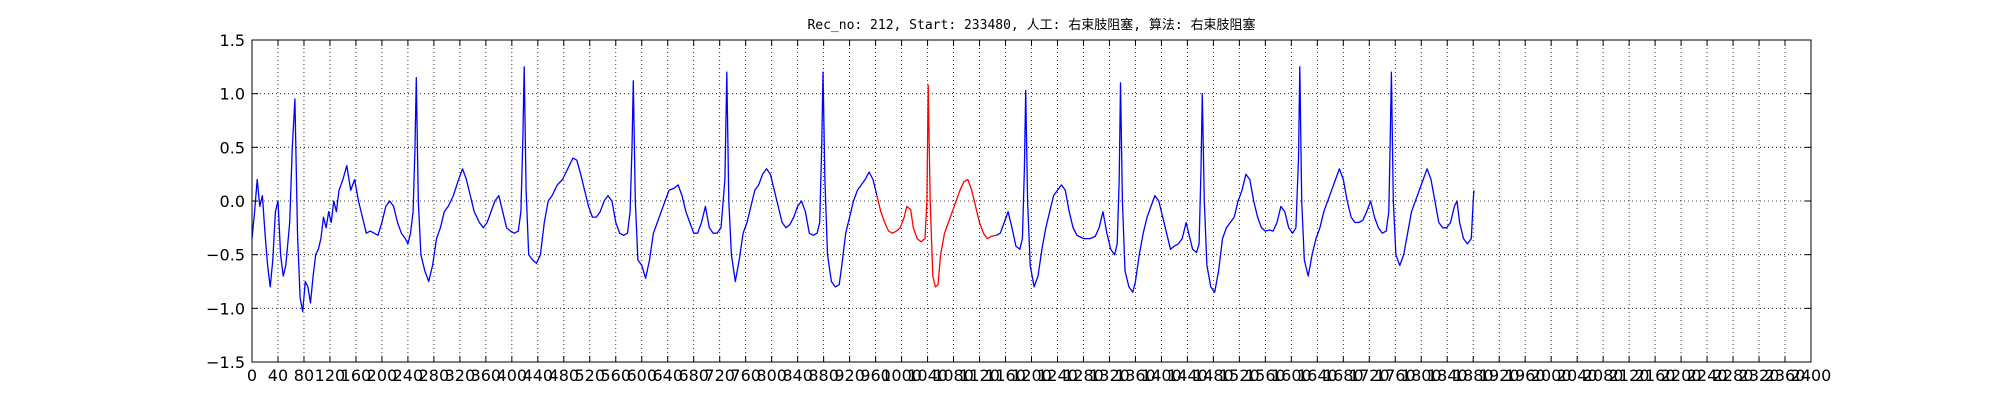  Describe the element at coordinates (232, 94) in the screenshot. I see `y-tick-label: 1.0` at that location.